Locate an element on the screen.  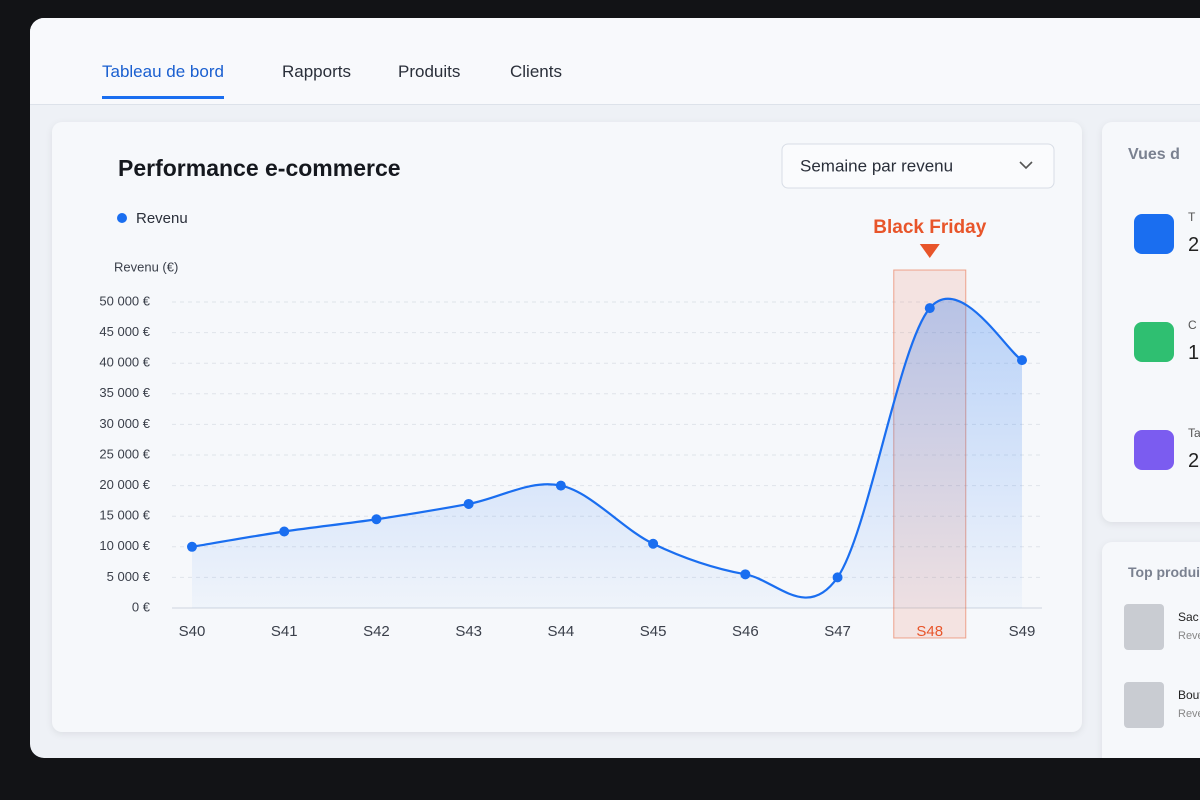
y-tick-label: 15 000 € is located at coordinates (124, 515).